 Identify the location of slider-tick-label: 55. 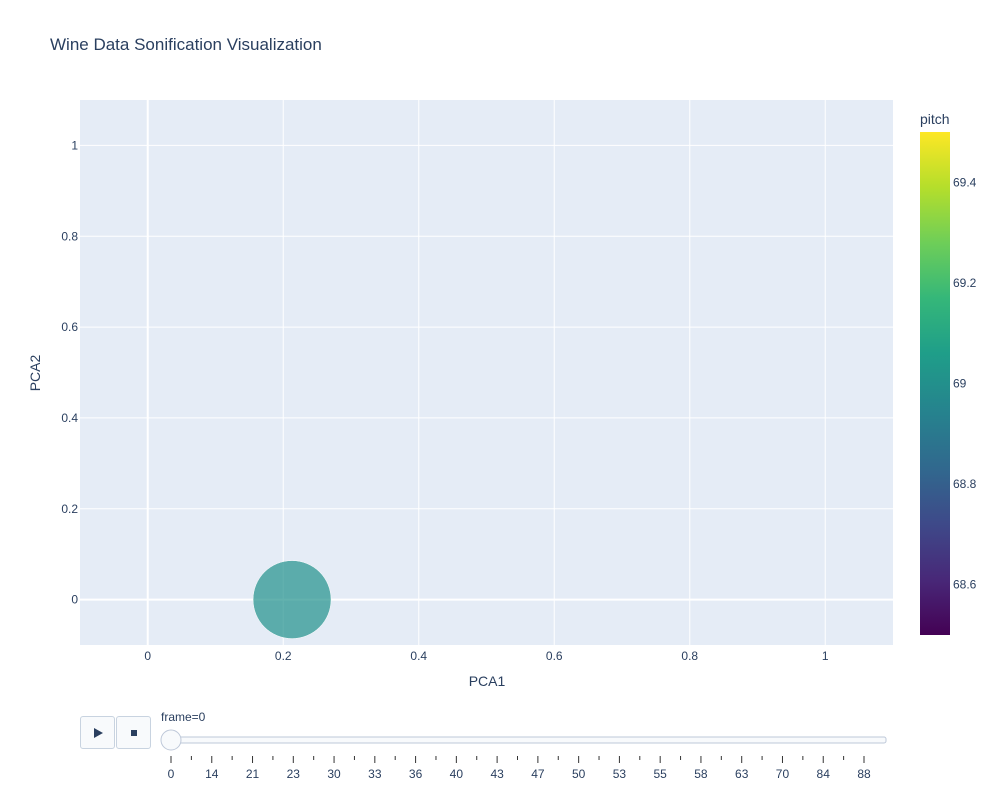
(660, 774).